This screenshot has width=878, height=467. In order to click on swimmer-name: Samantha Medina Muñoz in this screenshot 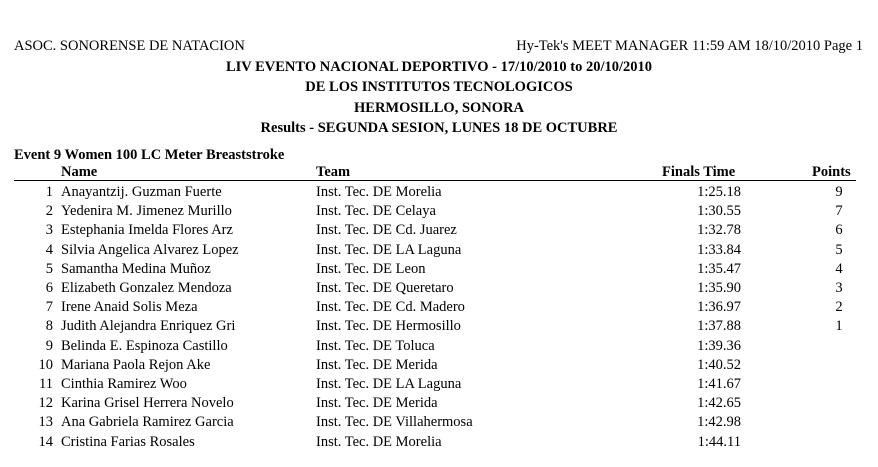, I will do `click(136, 268)`.